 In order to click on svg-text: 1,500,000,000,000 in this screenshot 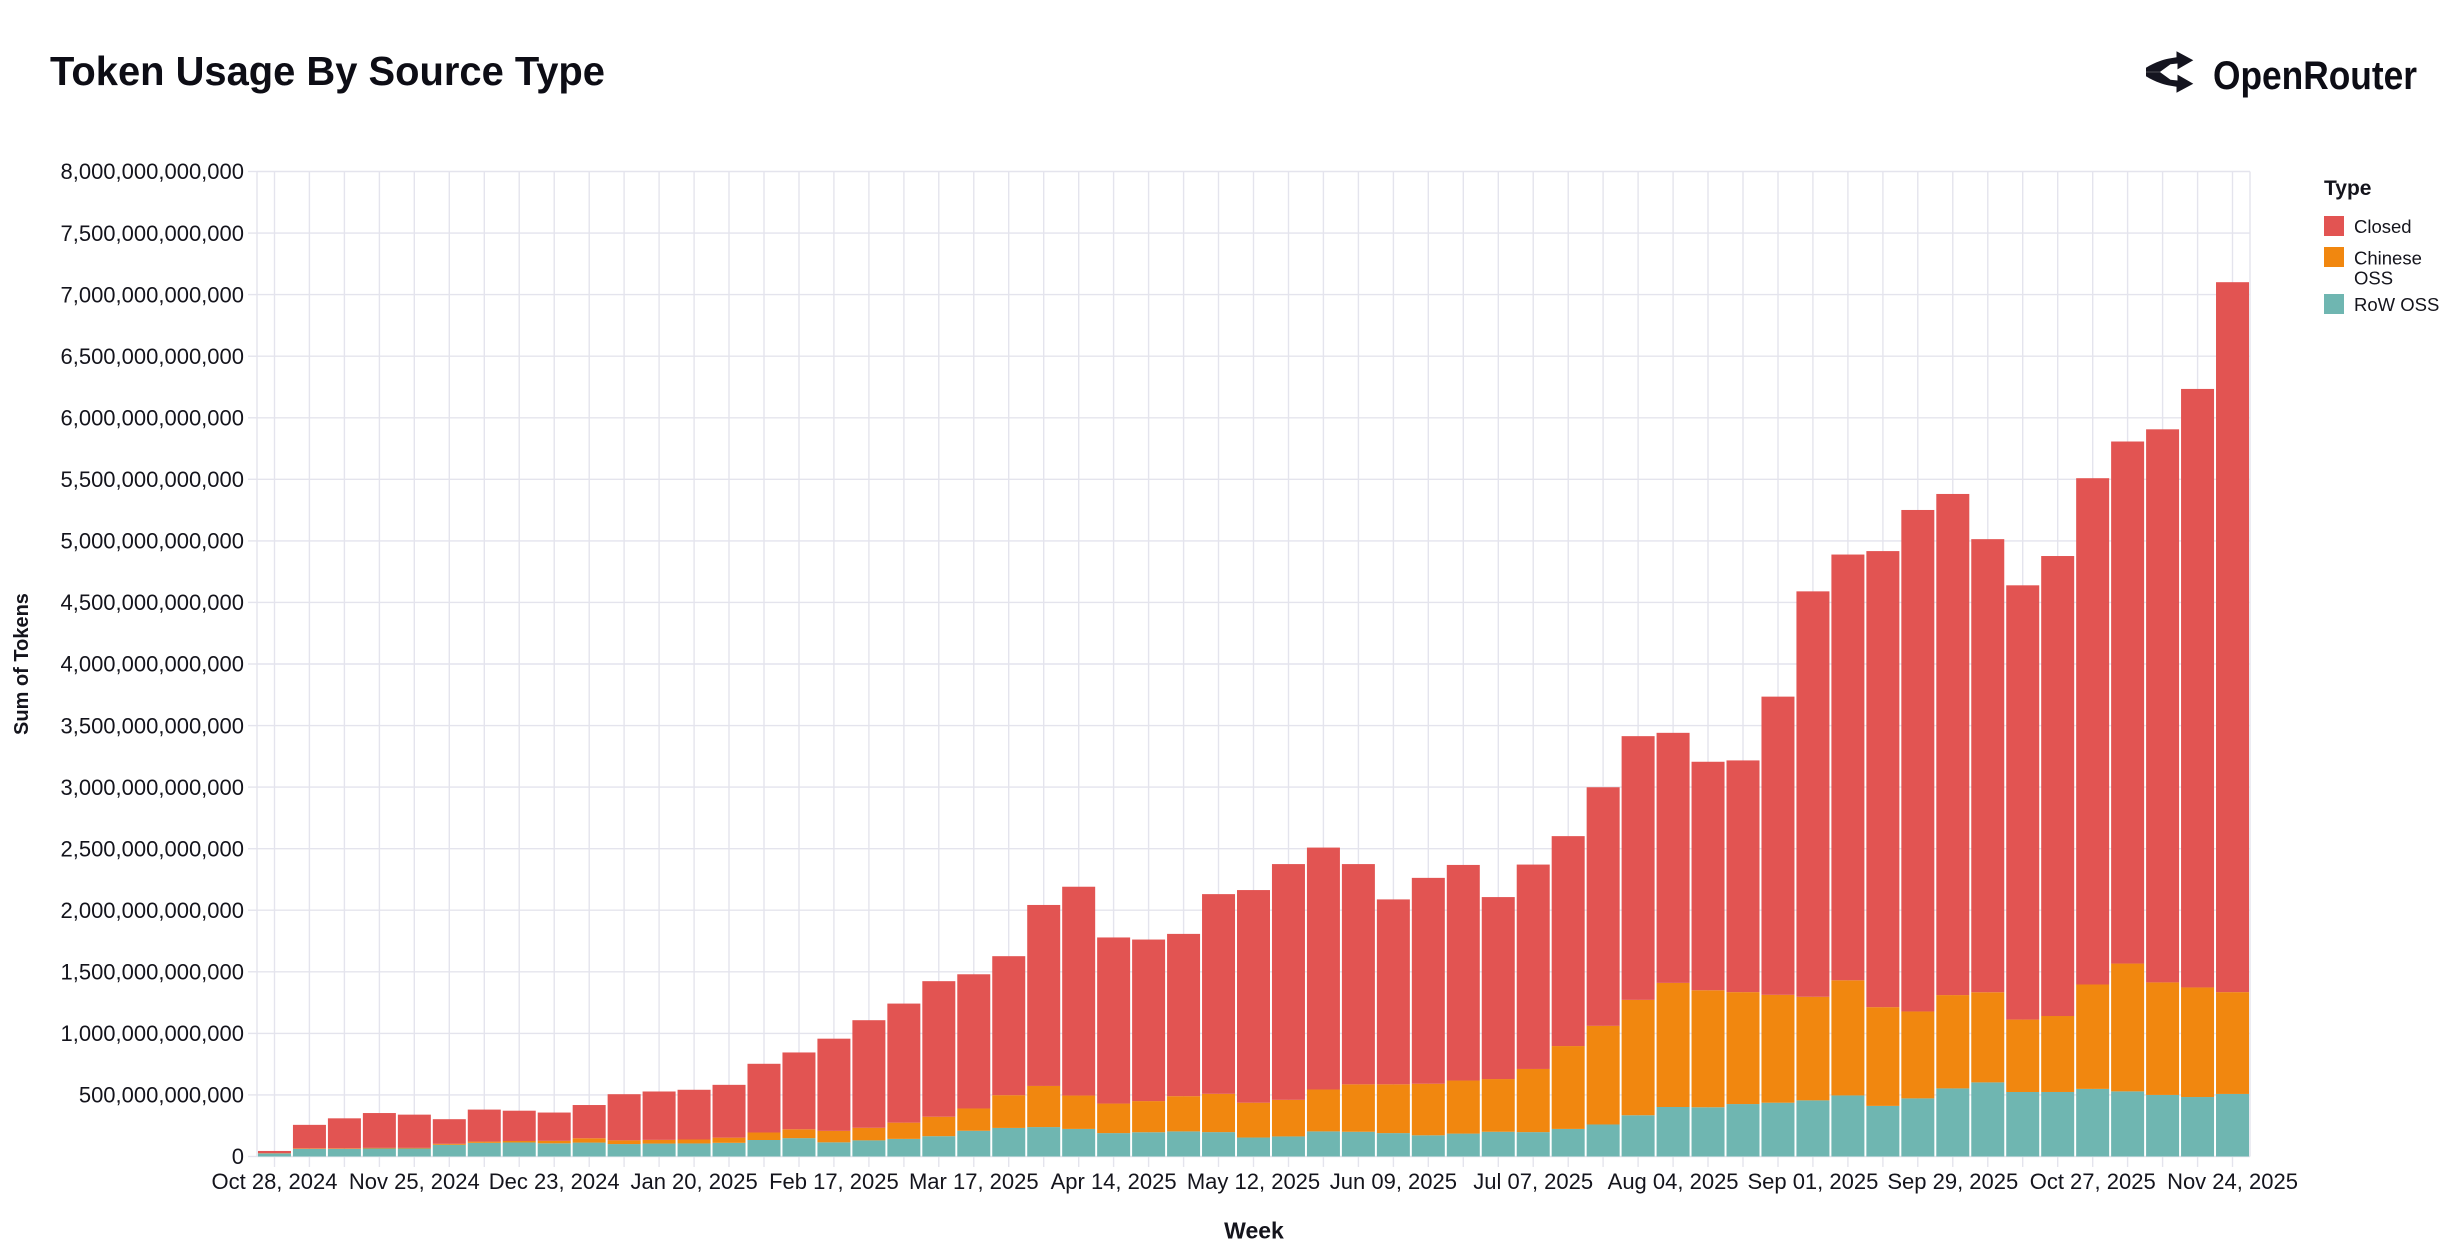, I will do `click(152, 972)`.